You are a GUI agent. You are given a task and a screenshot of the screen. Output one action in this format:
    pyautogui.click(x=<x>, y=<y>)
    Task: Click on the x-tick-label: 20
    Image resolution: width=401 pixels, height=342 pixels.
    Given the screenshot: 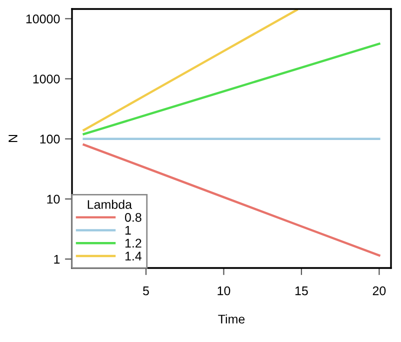 What is the action you would take?
    pyautogui.click(x=379, y=291)
    